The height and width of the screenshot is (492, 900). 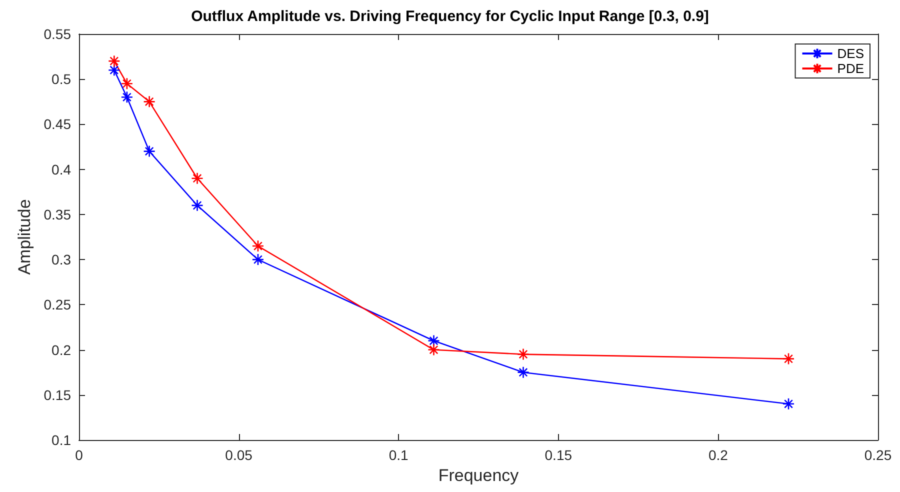 What do you see at coordinates (62, 169) in the screenshot?
I see `y-tick-label: 0.4` at bounding box center [62, 169].